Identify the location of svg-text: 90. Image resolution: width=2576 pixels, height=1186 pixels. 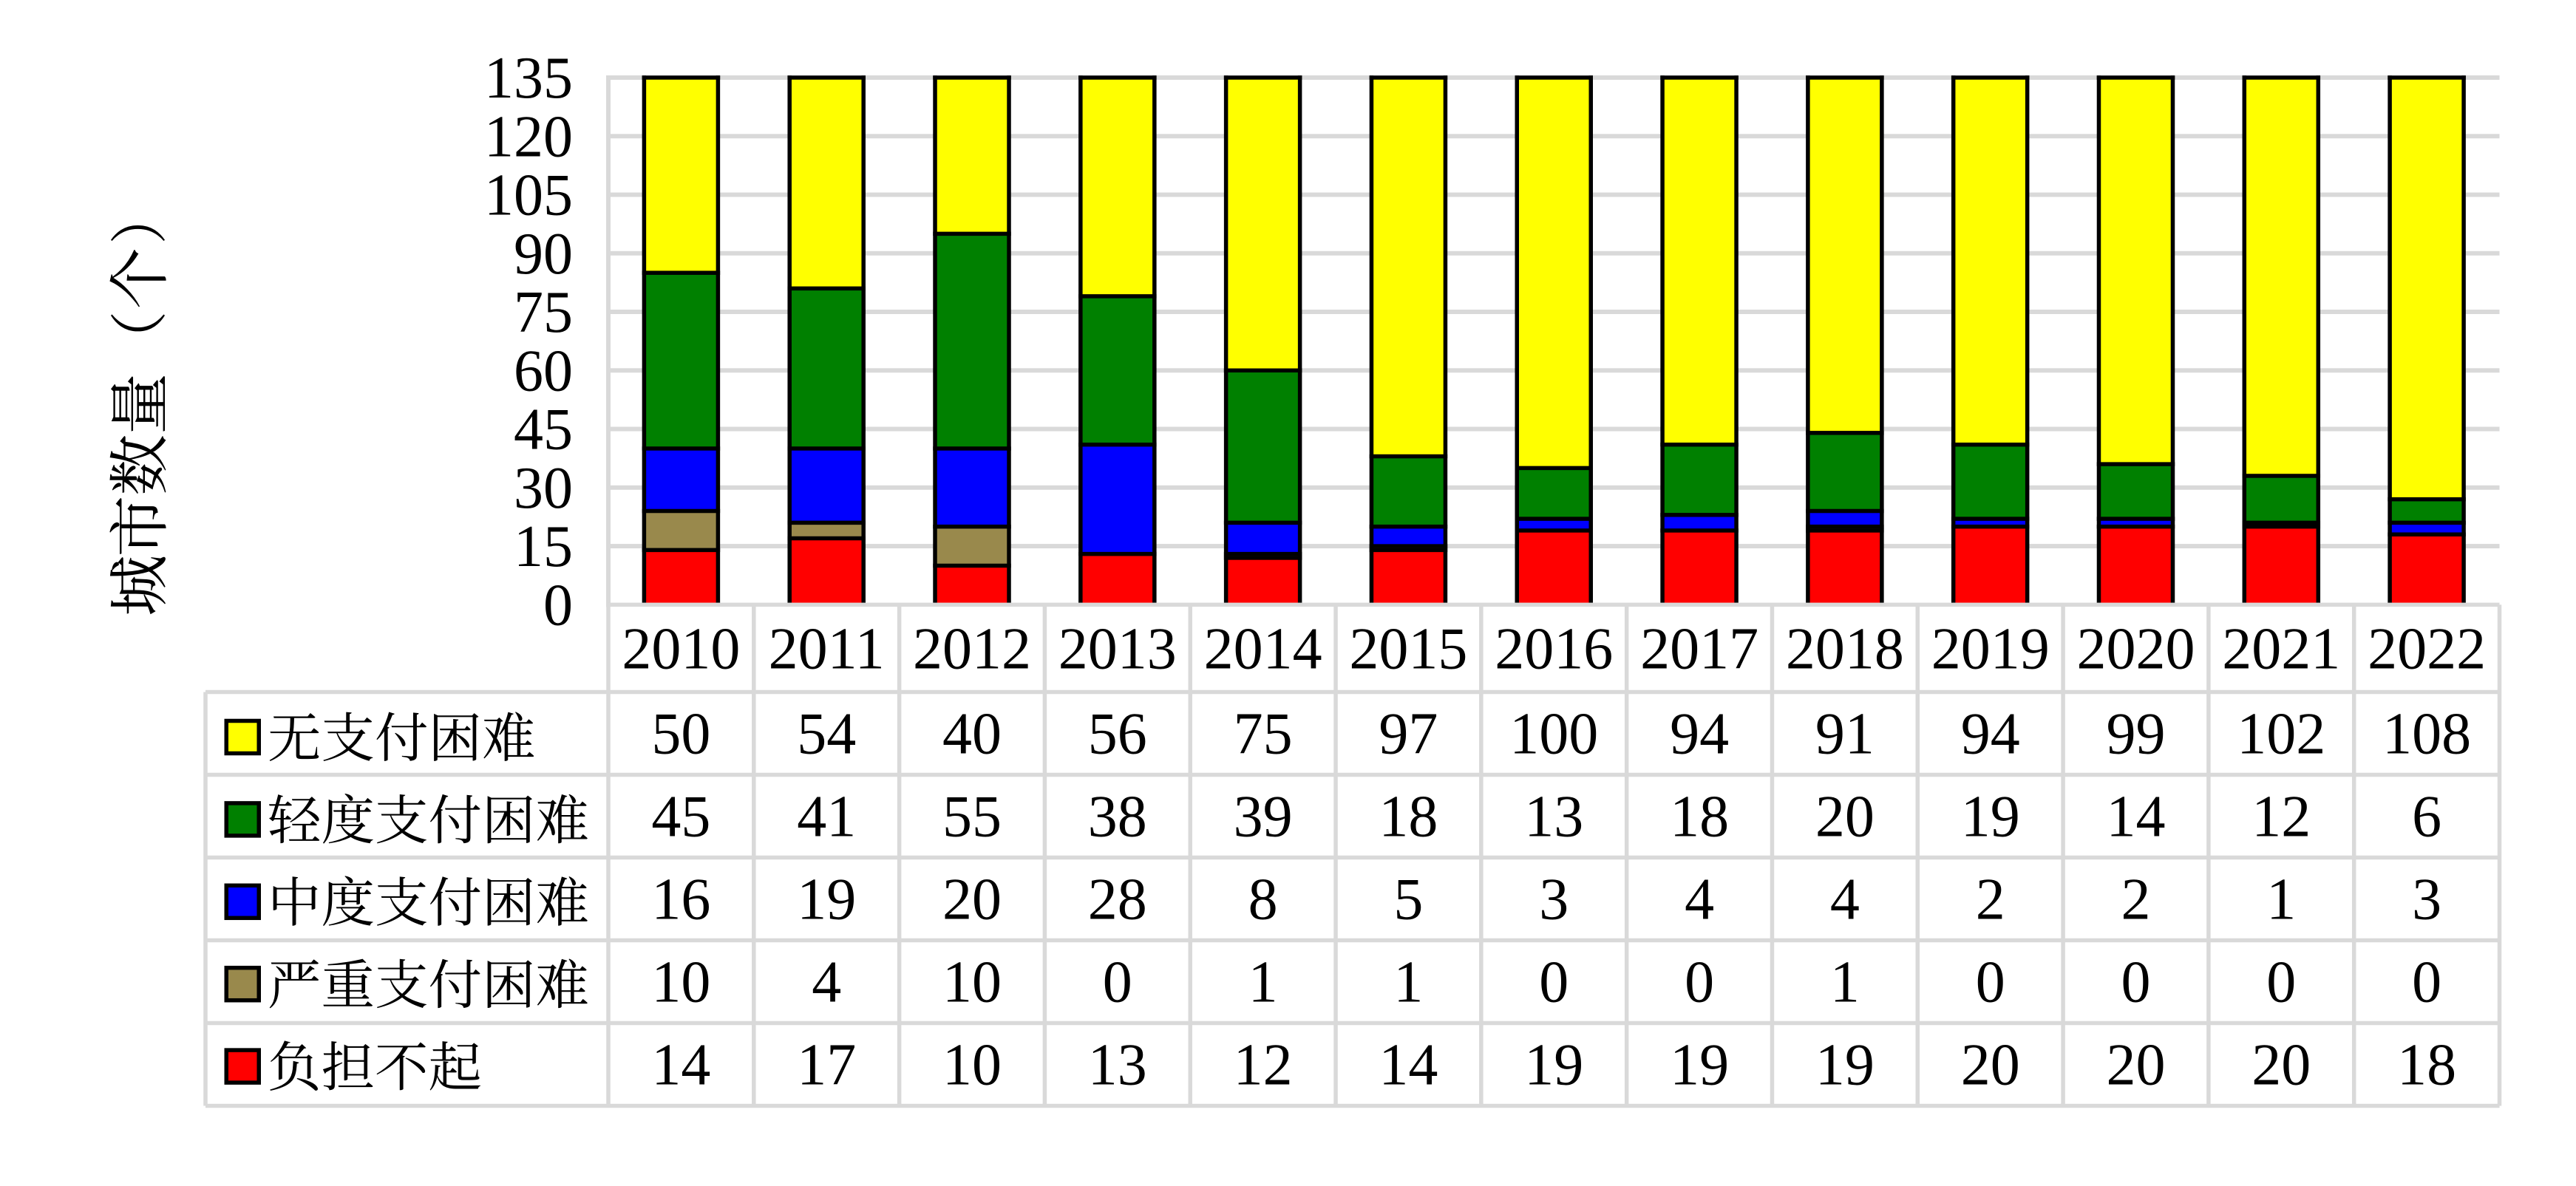
(543, 254).